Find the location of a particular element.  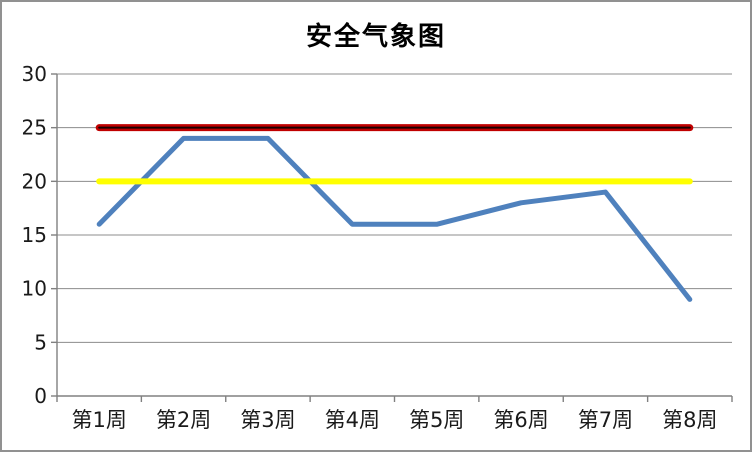

y-tick-label: 10 is located at coordinates (34, 289).